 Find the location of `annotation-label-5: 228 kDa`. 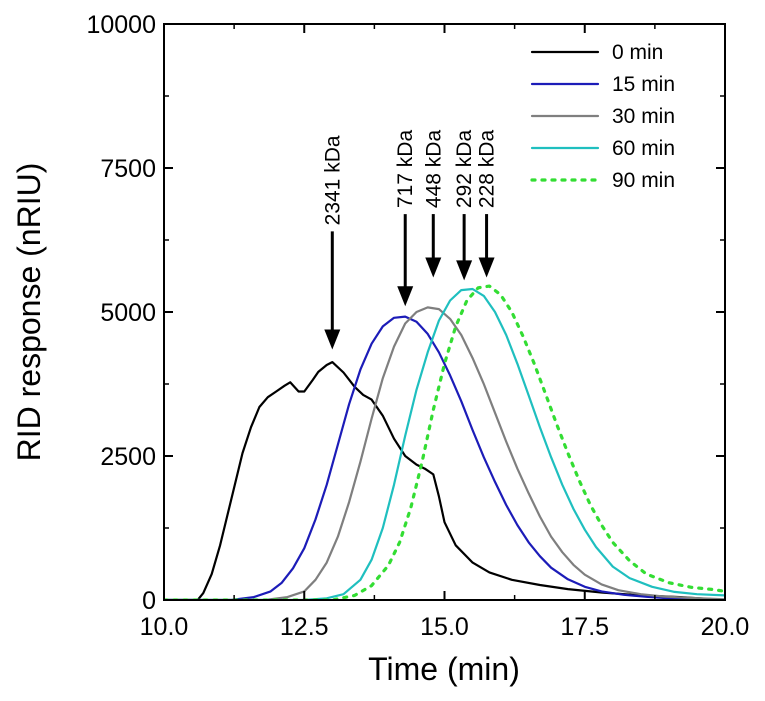

annotation-label-5: 228 kDa is located at coordinates (487, 169).